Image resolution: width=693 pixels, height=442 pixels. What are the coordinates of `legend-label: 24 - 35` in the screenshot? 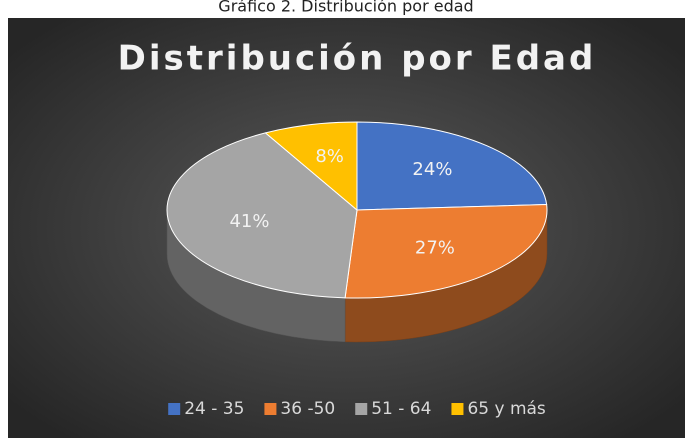 It's located at (214, 409).